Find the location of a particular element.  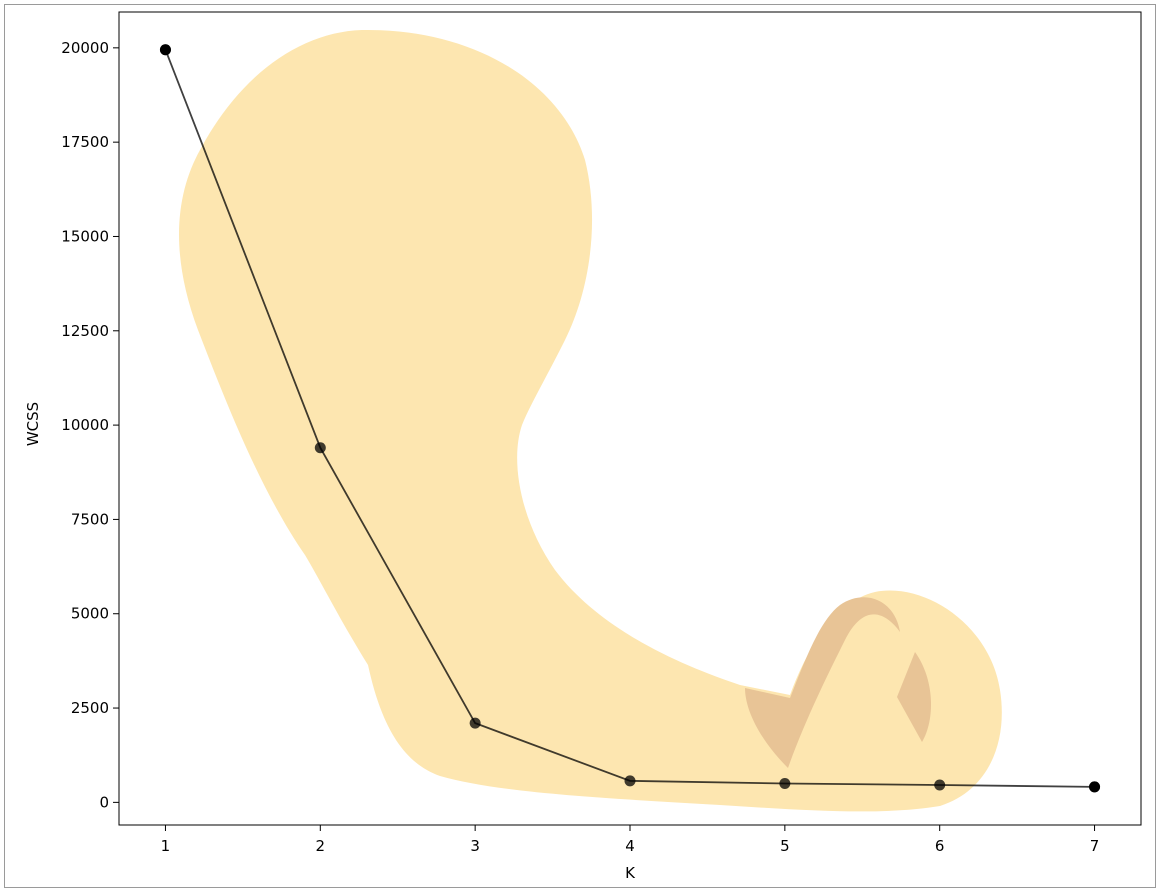

x-axis-label: K is located at coordinates (630, 873).